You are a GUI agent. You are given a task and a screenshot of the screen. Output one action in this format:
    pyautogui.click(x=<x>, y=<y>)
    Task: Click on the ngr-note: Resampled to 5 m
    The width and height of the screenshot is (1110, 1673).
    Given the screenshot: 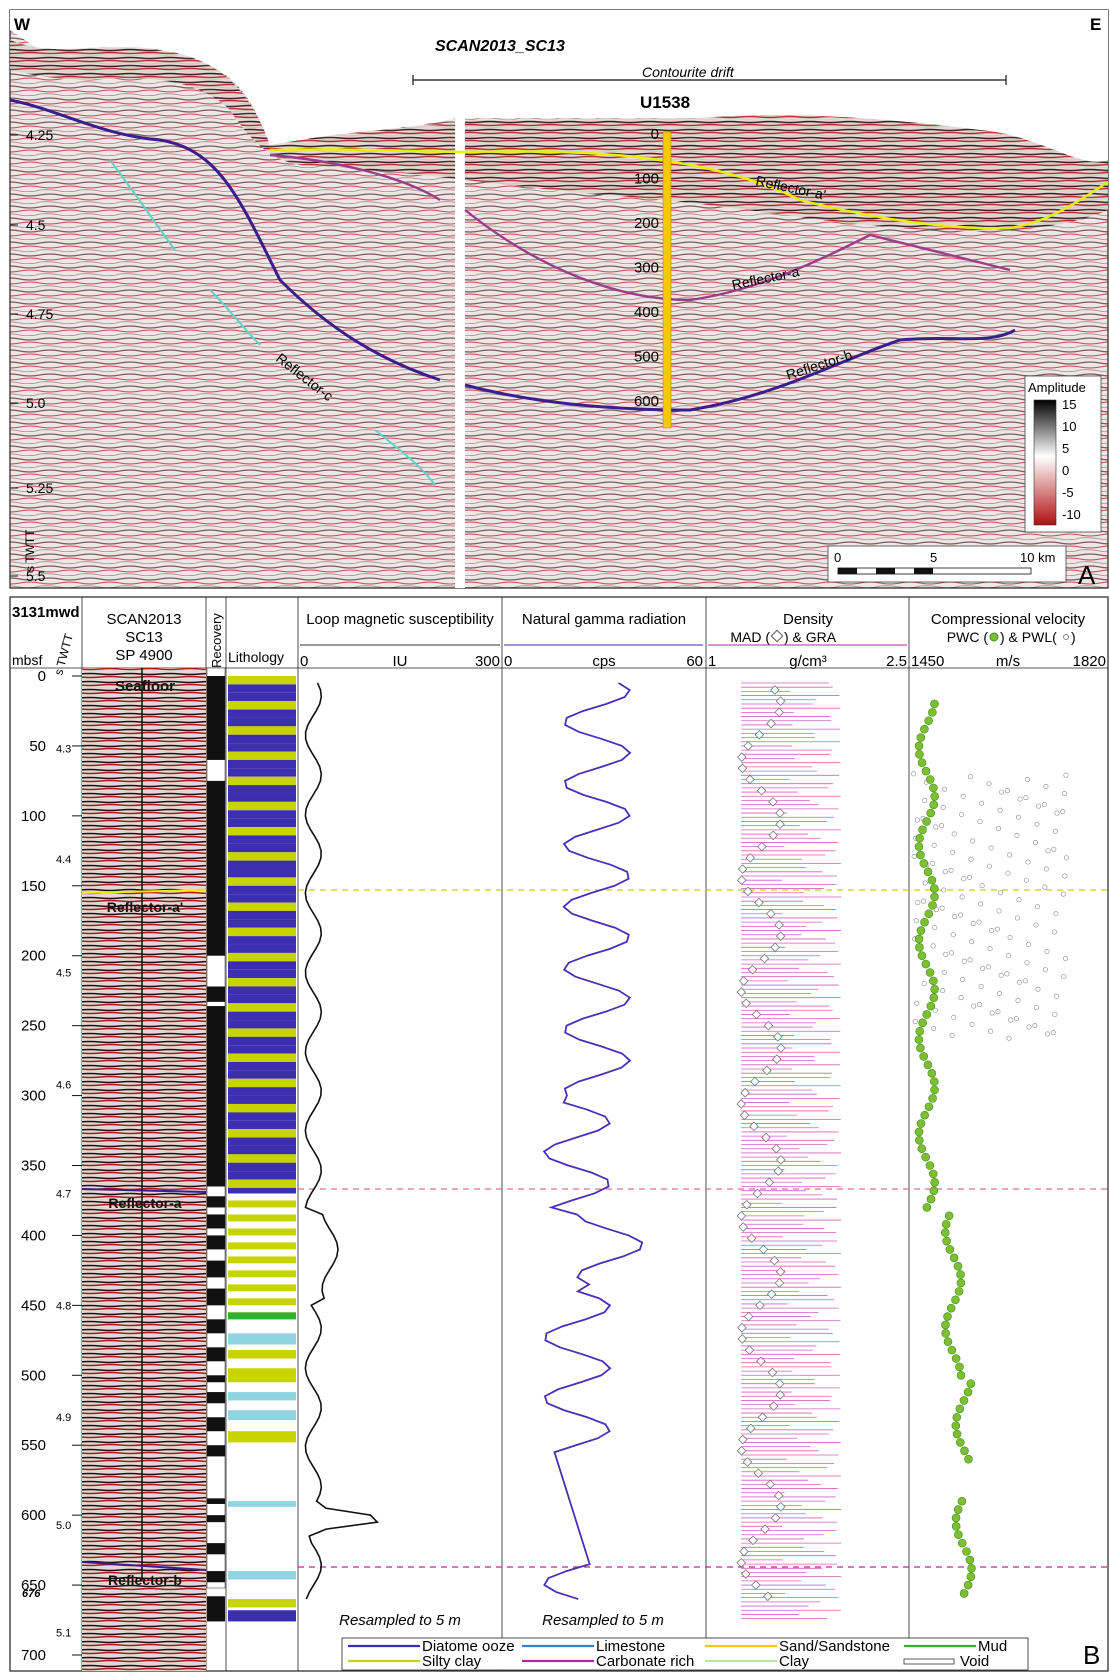 What is the action you would take?
    pyautogui.click(x=603, y=1620)
    